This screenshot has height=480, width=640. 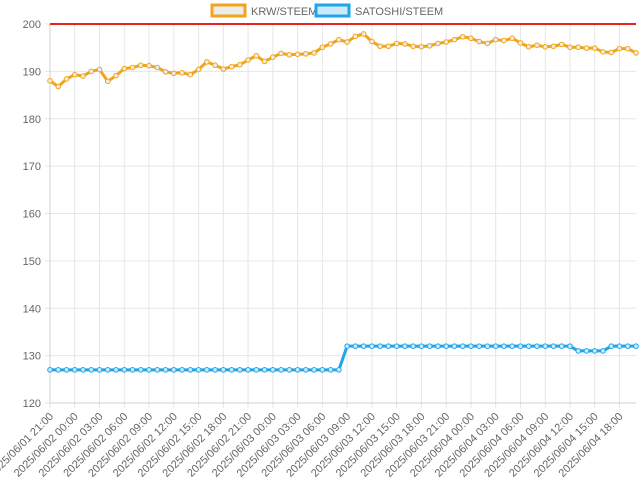 I want to click on legend-item: KRW/STEEM, so click(x=263, y=10).